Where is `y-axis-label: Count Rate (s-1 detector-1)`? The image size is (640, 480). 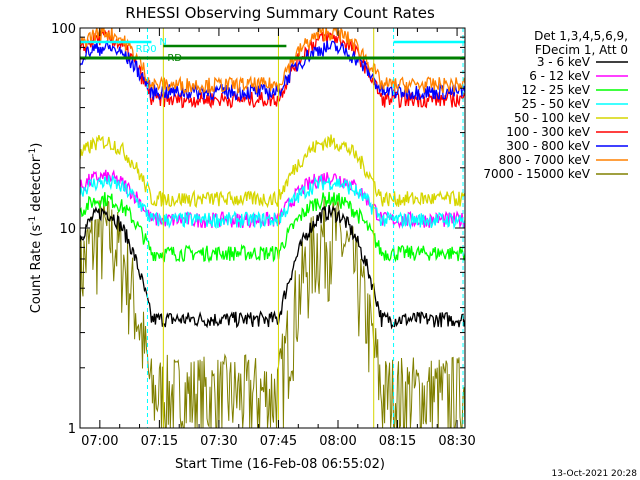 y-axis-label: Count Rate (s-1 detector-1) is located at coordinates (36, 228).